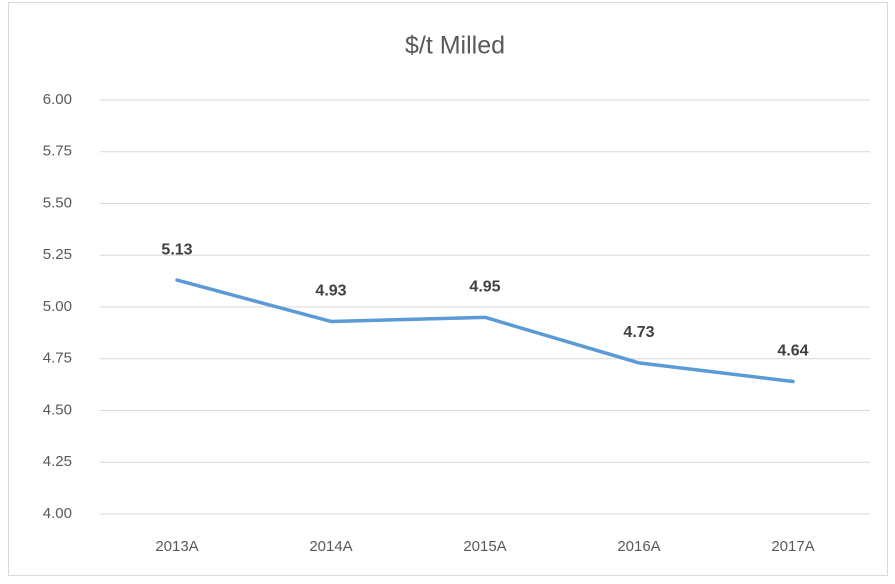  What do you see at coordinates (638, 546) in the screenshot?
I see `x-tick-label: 2016A` at bounding box center [638, 546].